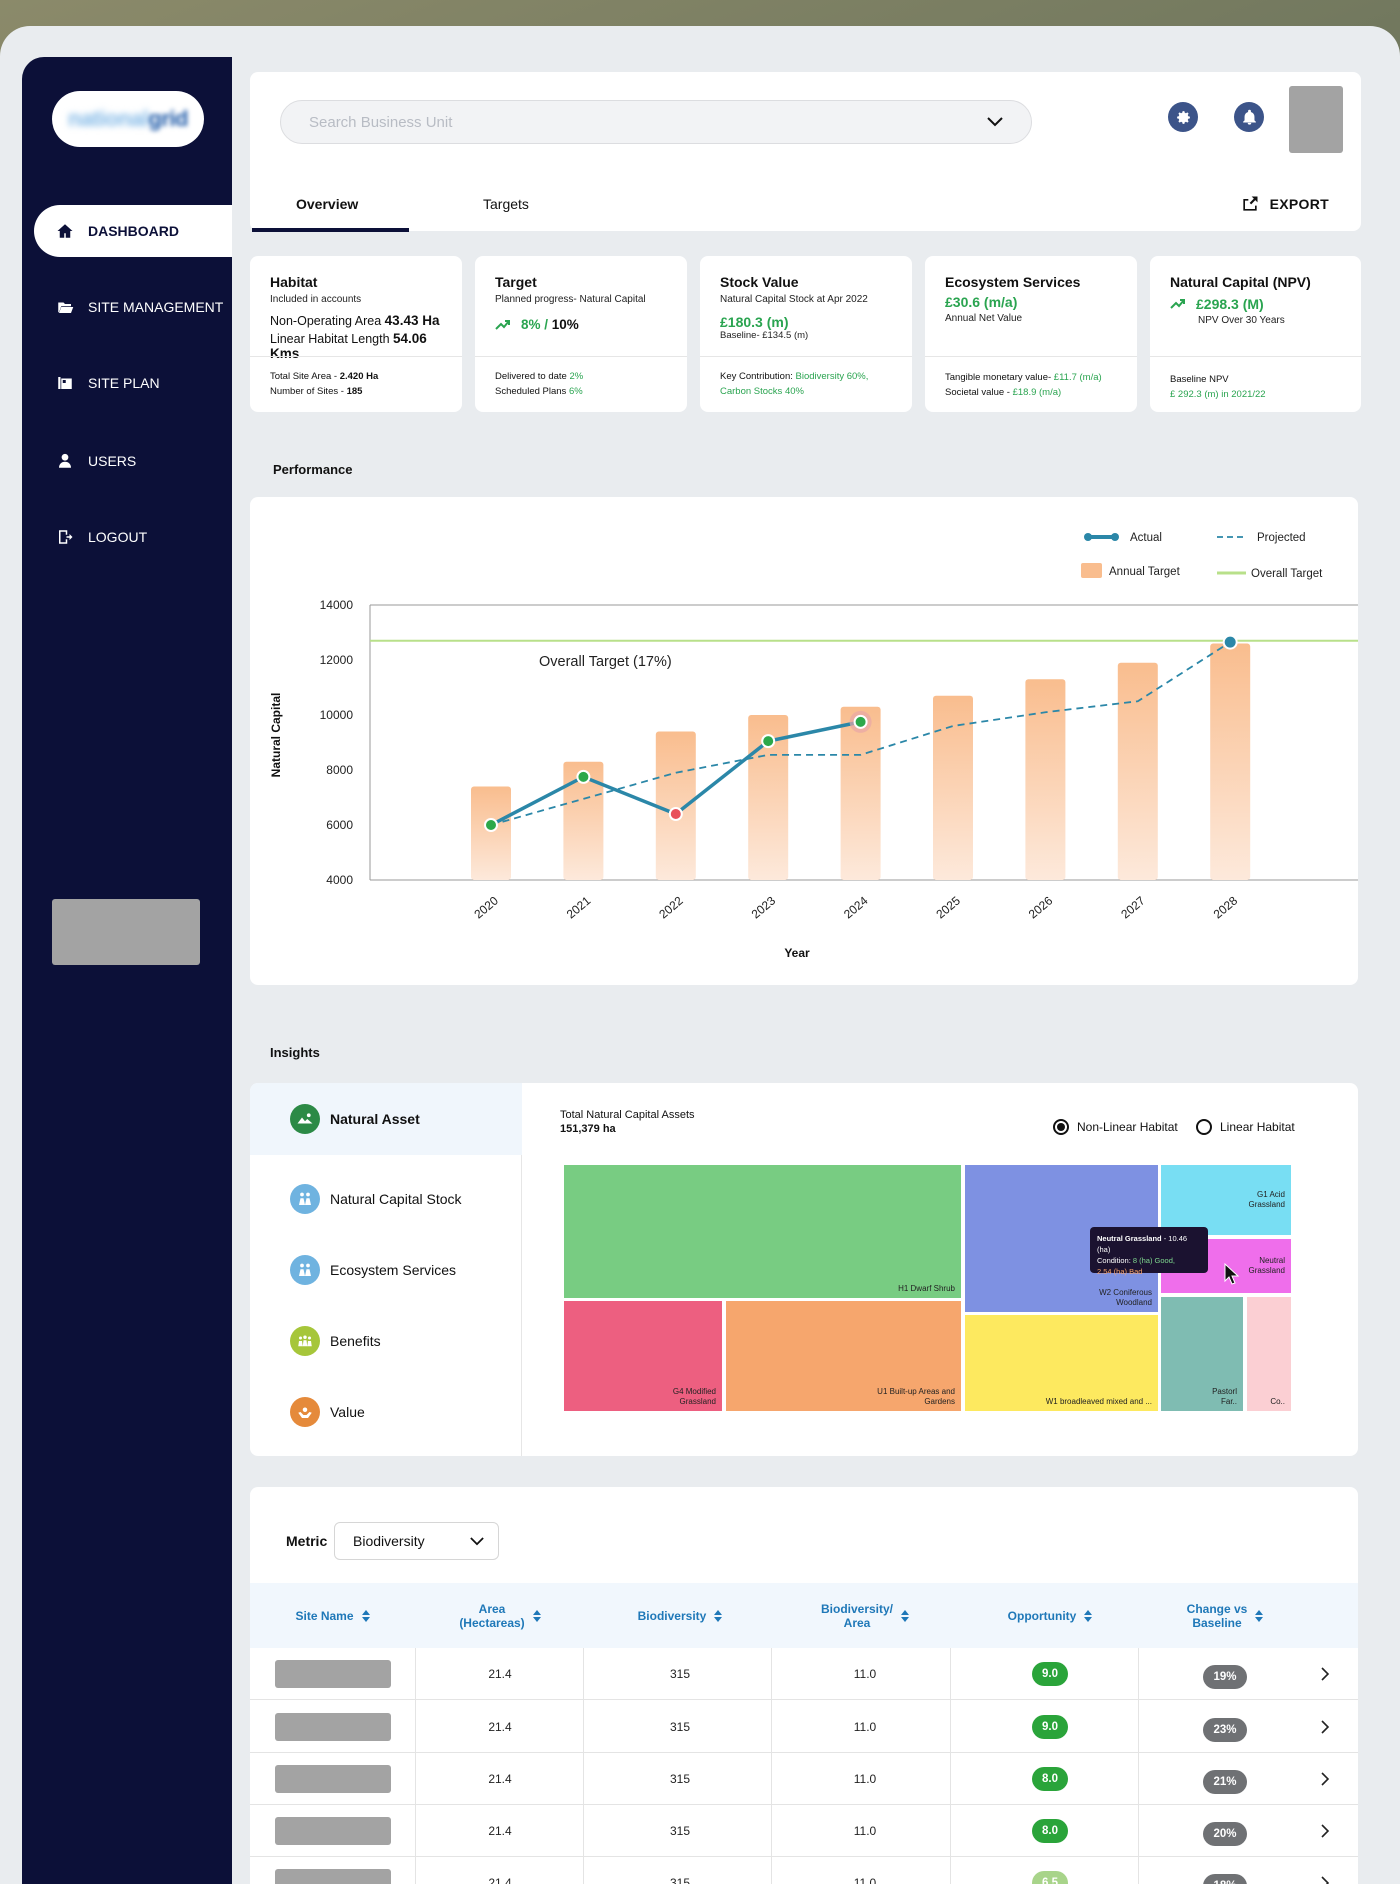  What do you see at coordinates (124, 383) in the screenshot?
I see `sidebar-item-label: SITE PLAN` at bounding box center [124, 383].